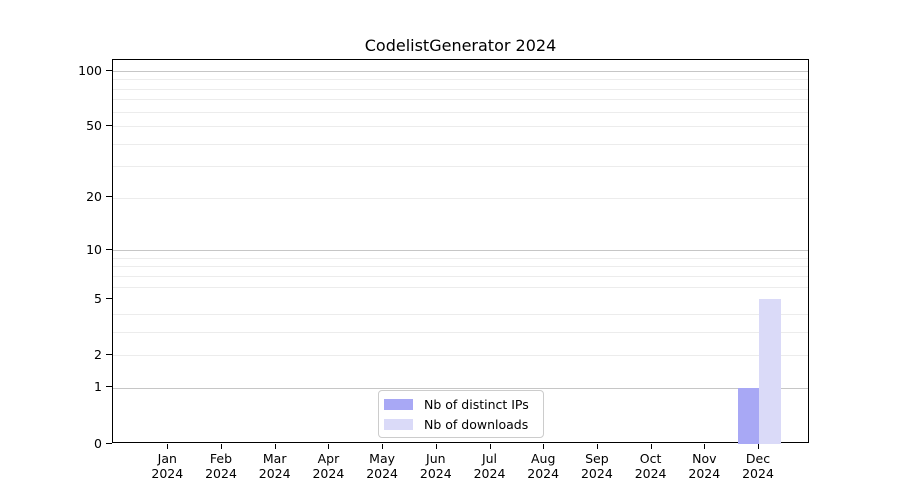 The image size is (900, 500). I want to click on legend: Nb of distinct IPs Nb of downloads, so click(461, 414).